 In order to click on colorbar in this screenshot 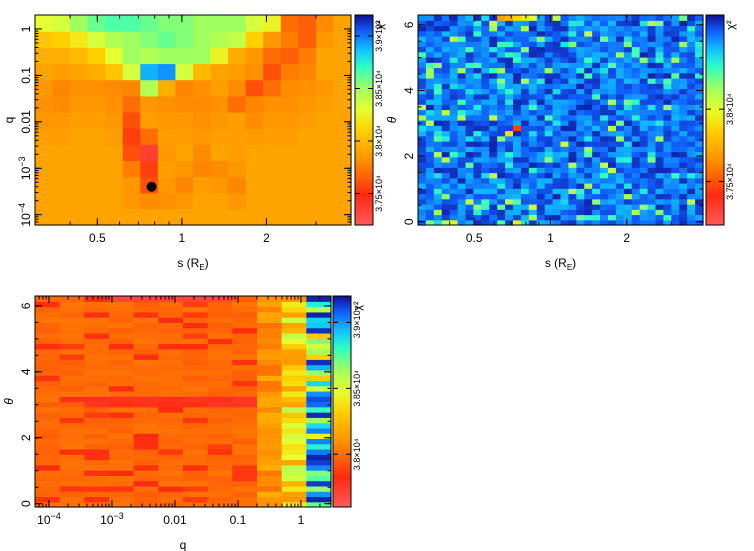, I will do `click(342, 401)`.